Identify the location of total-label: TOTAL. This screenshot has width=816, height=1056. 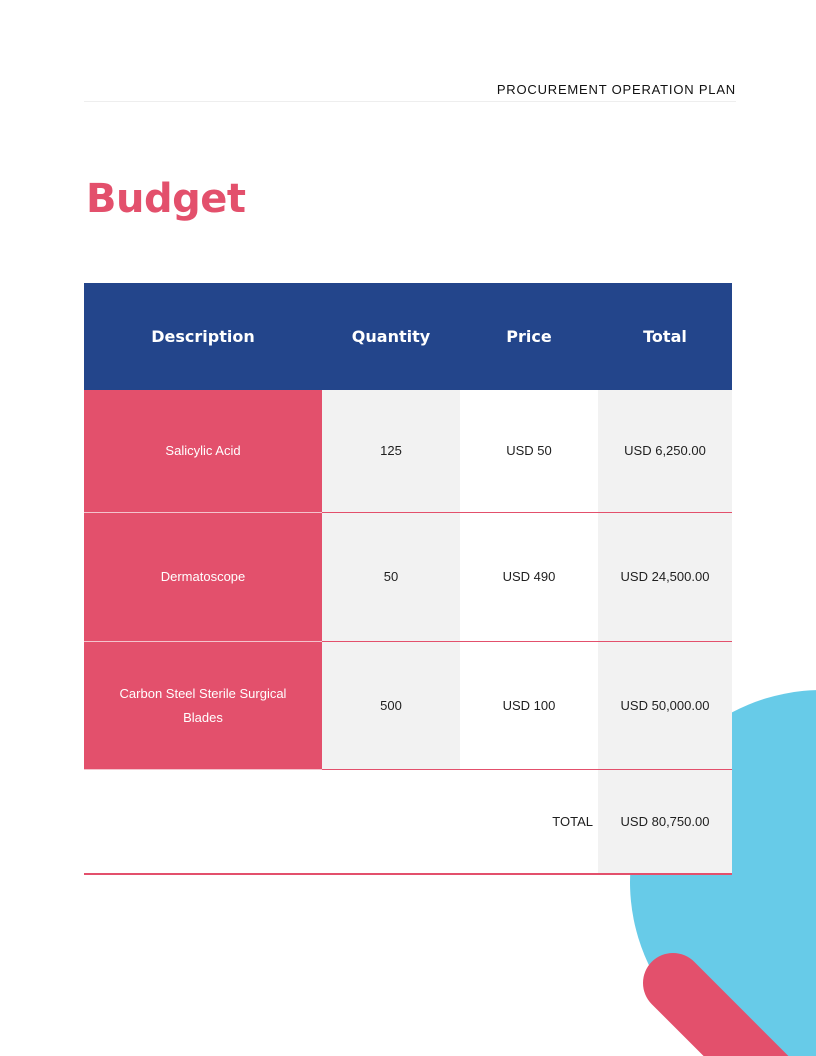
(529, 821).